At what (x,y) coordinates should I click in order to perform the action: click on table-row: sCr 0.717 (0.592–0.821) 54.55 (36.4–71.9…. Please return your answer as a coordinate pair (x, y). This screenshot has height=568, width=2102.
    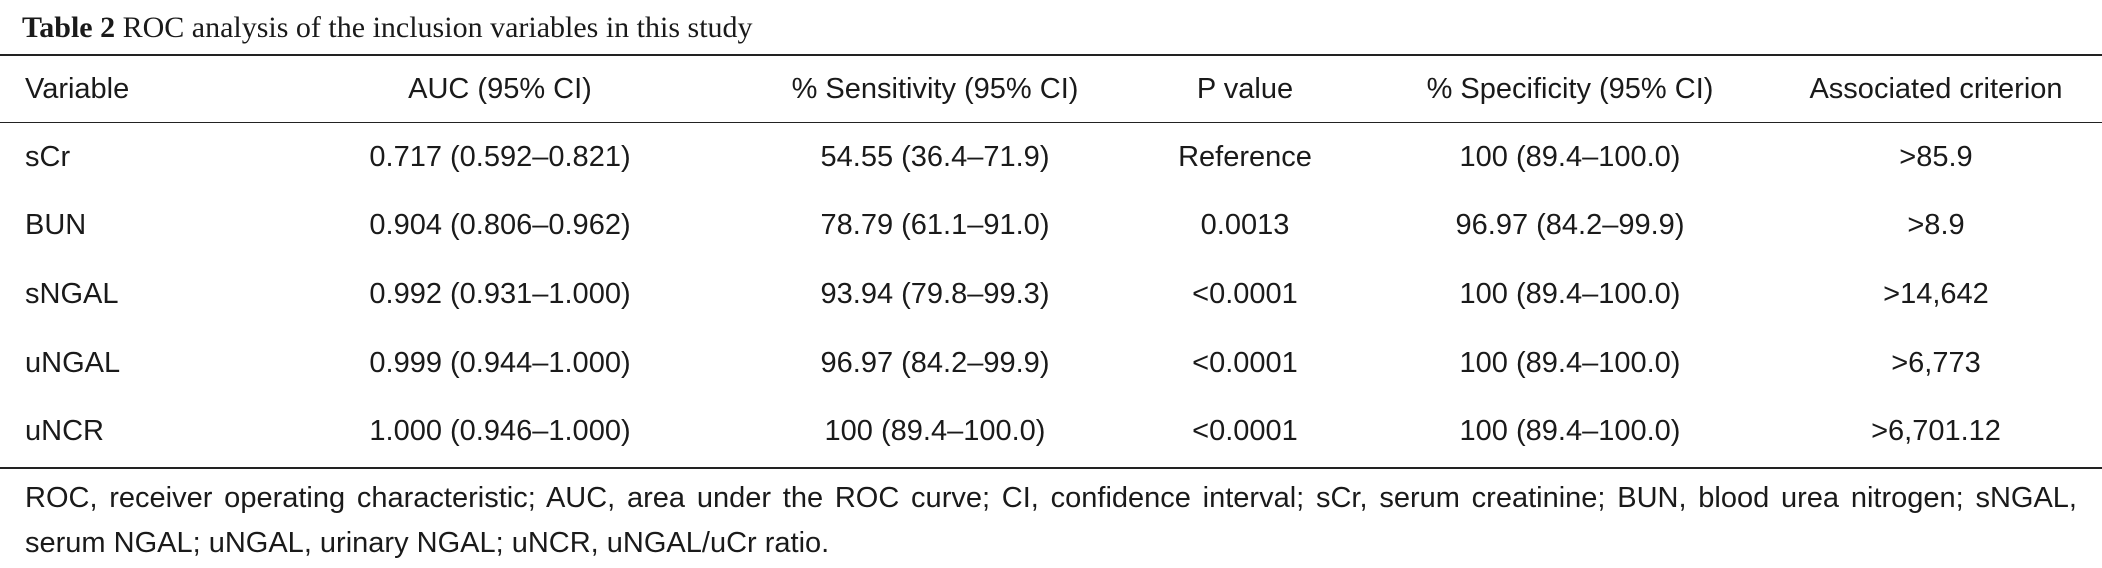
    Looking at the image, I should click on (1051, 157).